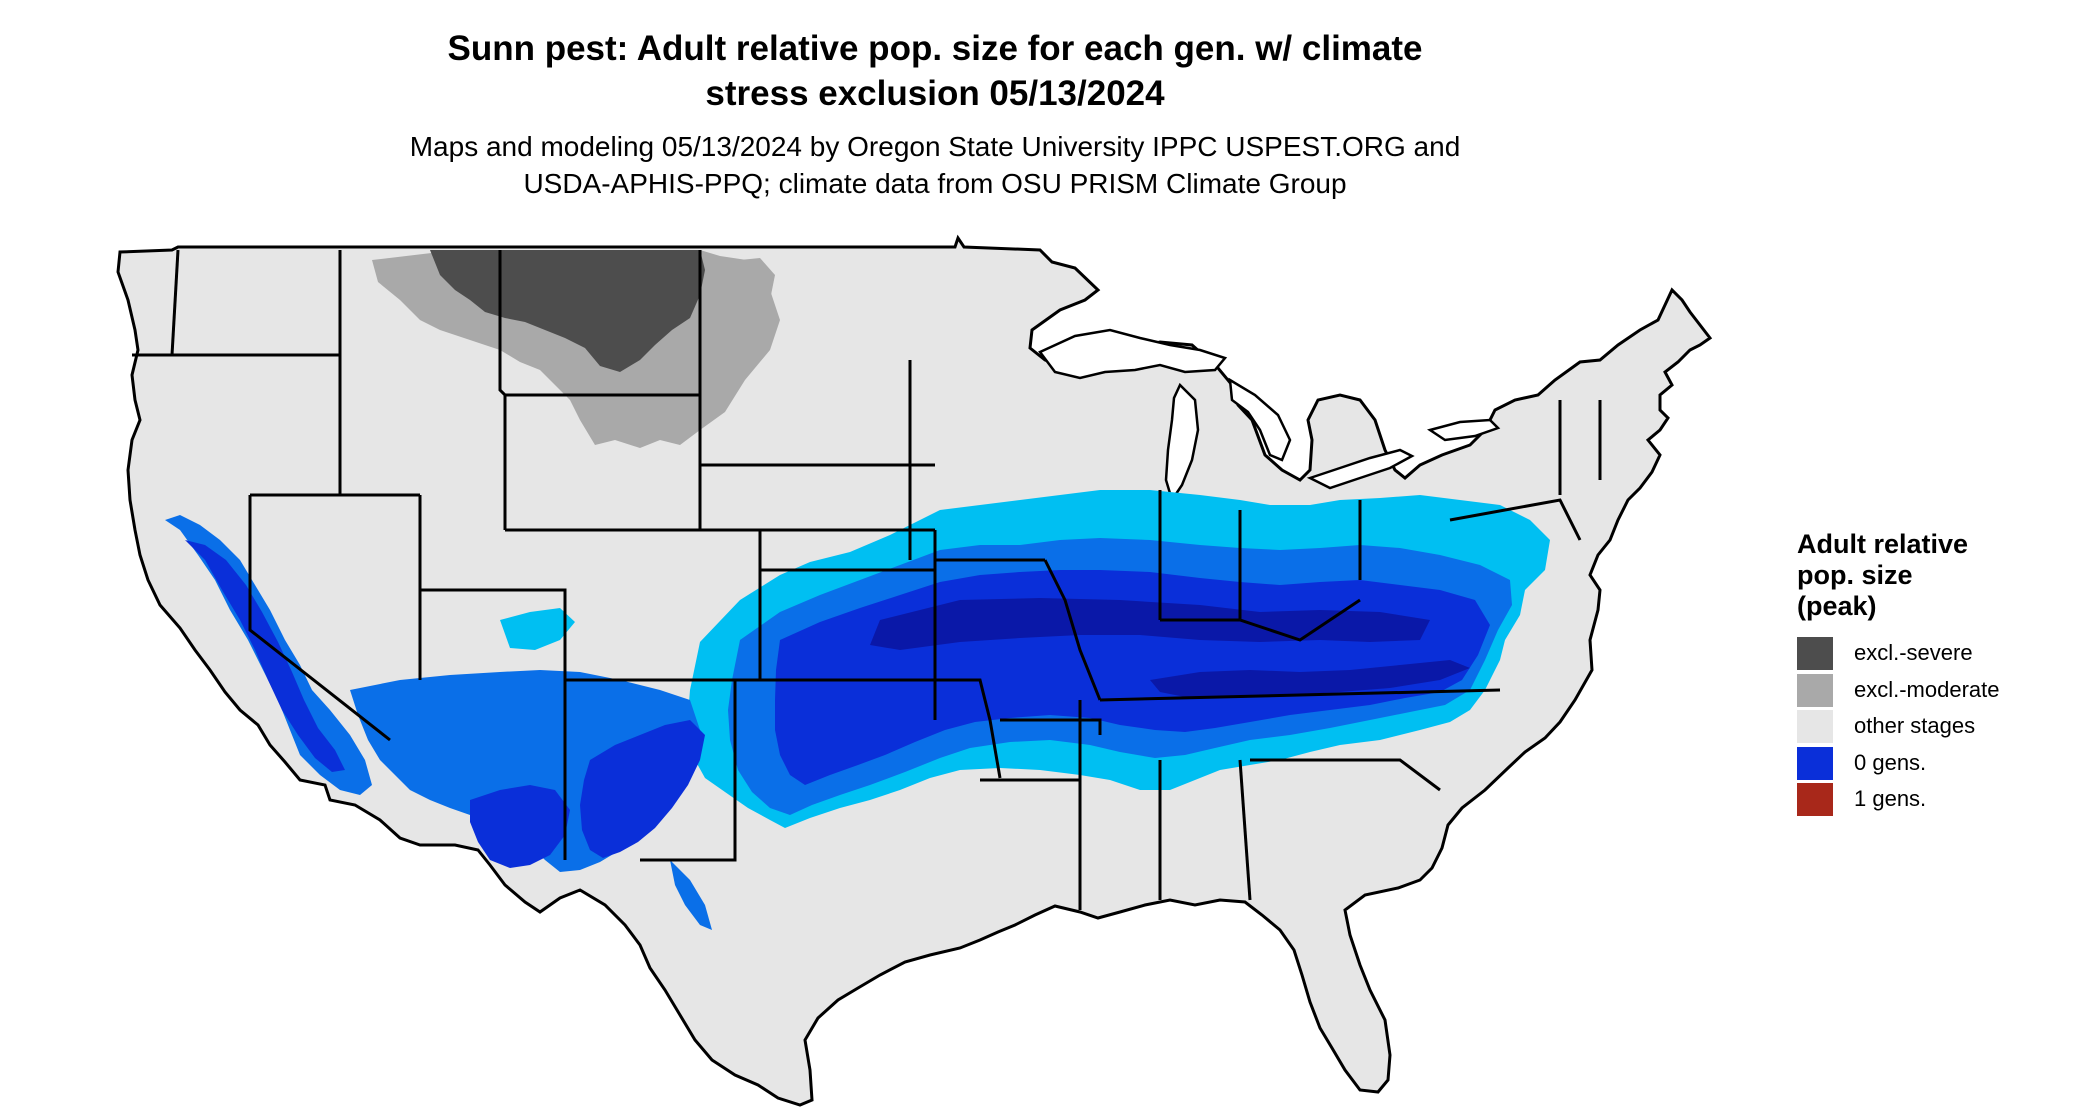 The image size is (2100, 1116). I want to click on legend-item-1-gens: 1 gens., so click(1917, 798).